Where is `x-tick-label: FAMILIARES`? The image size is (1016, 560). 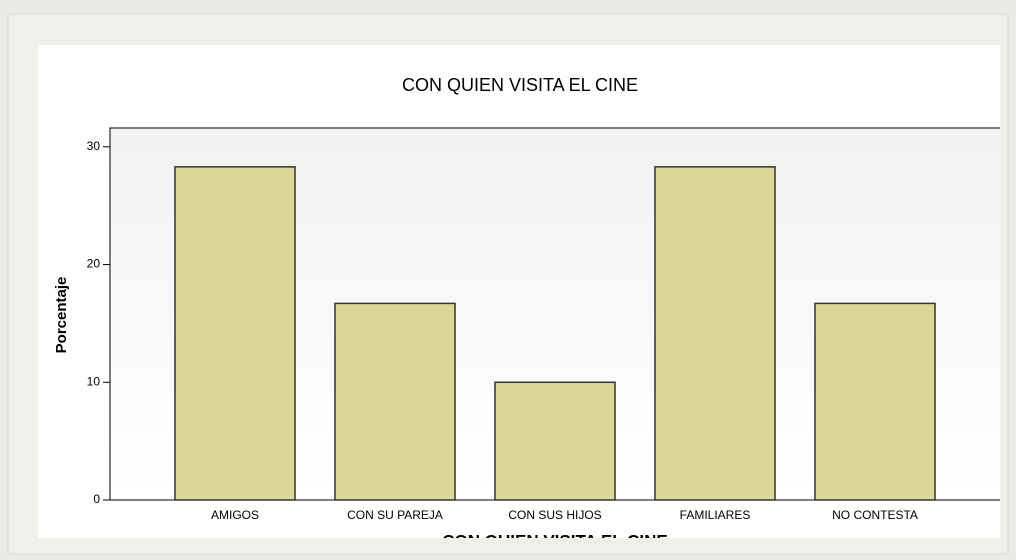
x-tick-label: FAMILIARES is located at coordinates (715, 515).